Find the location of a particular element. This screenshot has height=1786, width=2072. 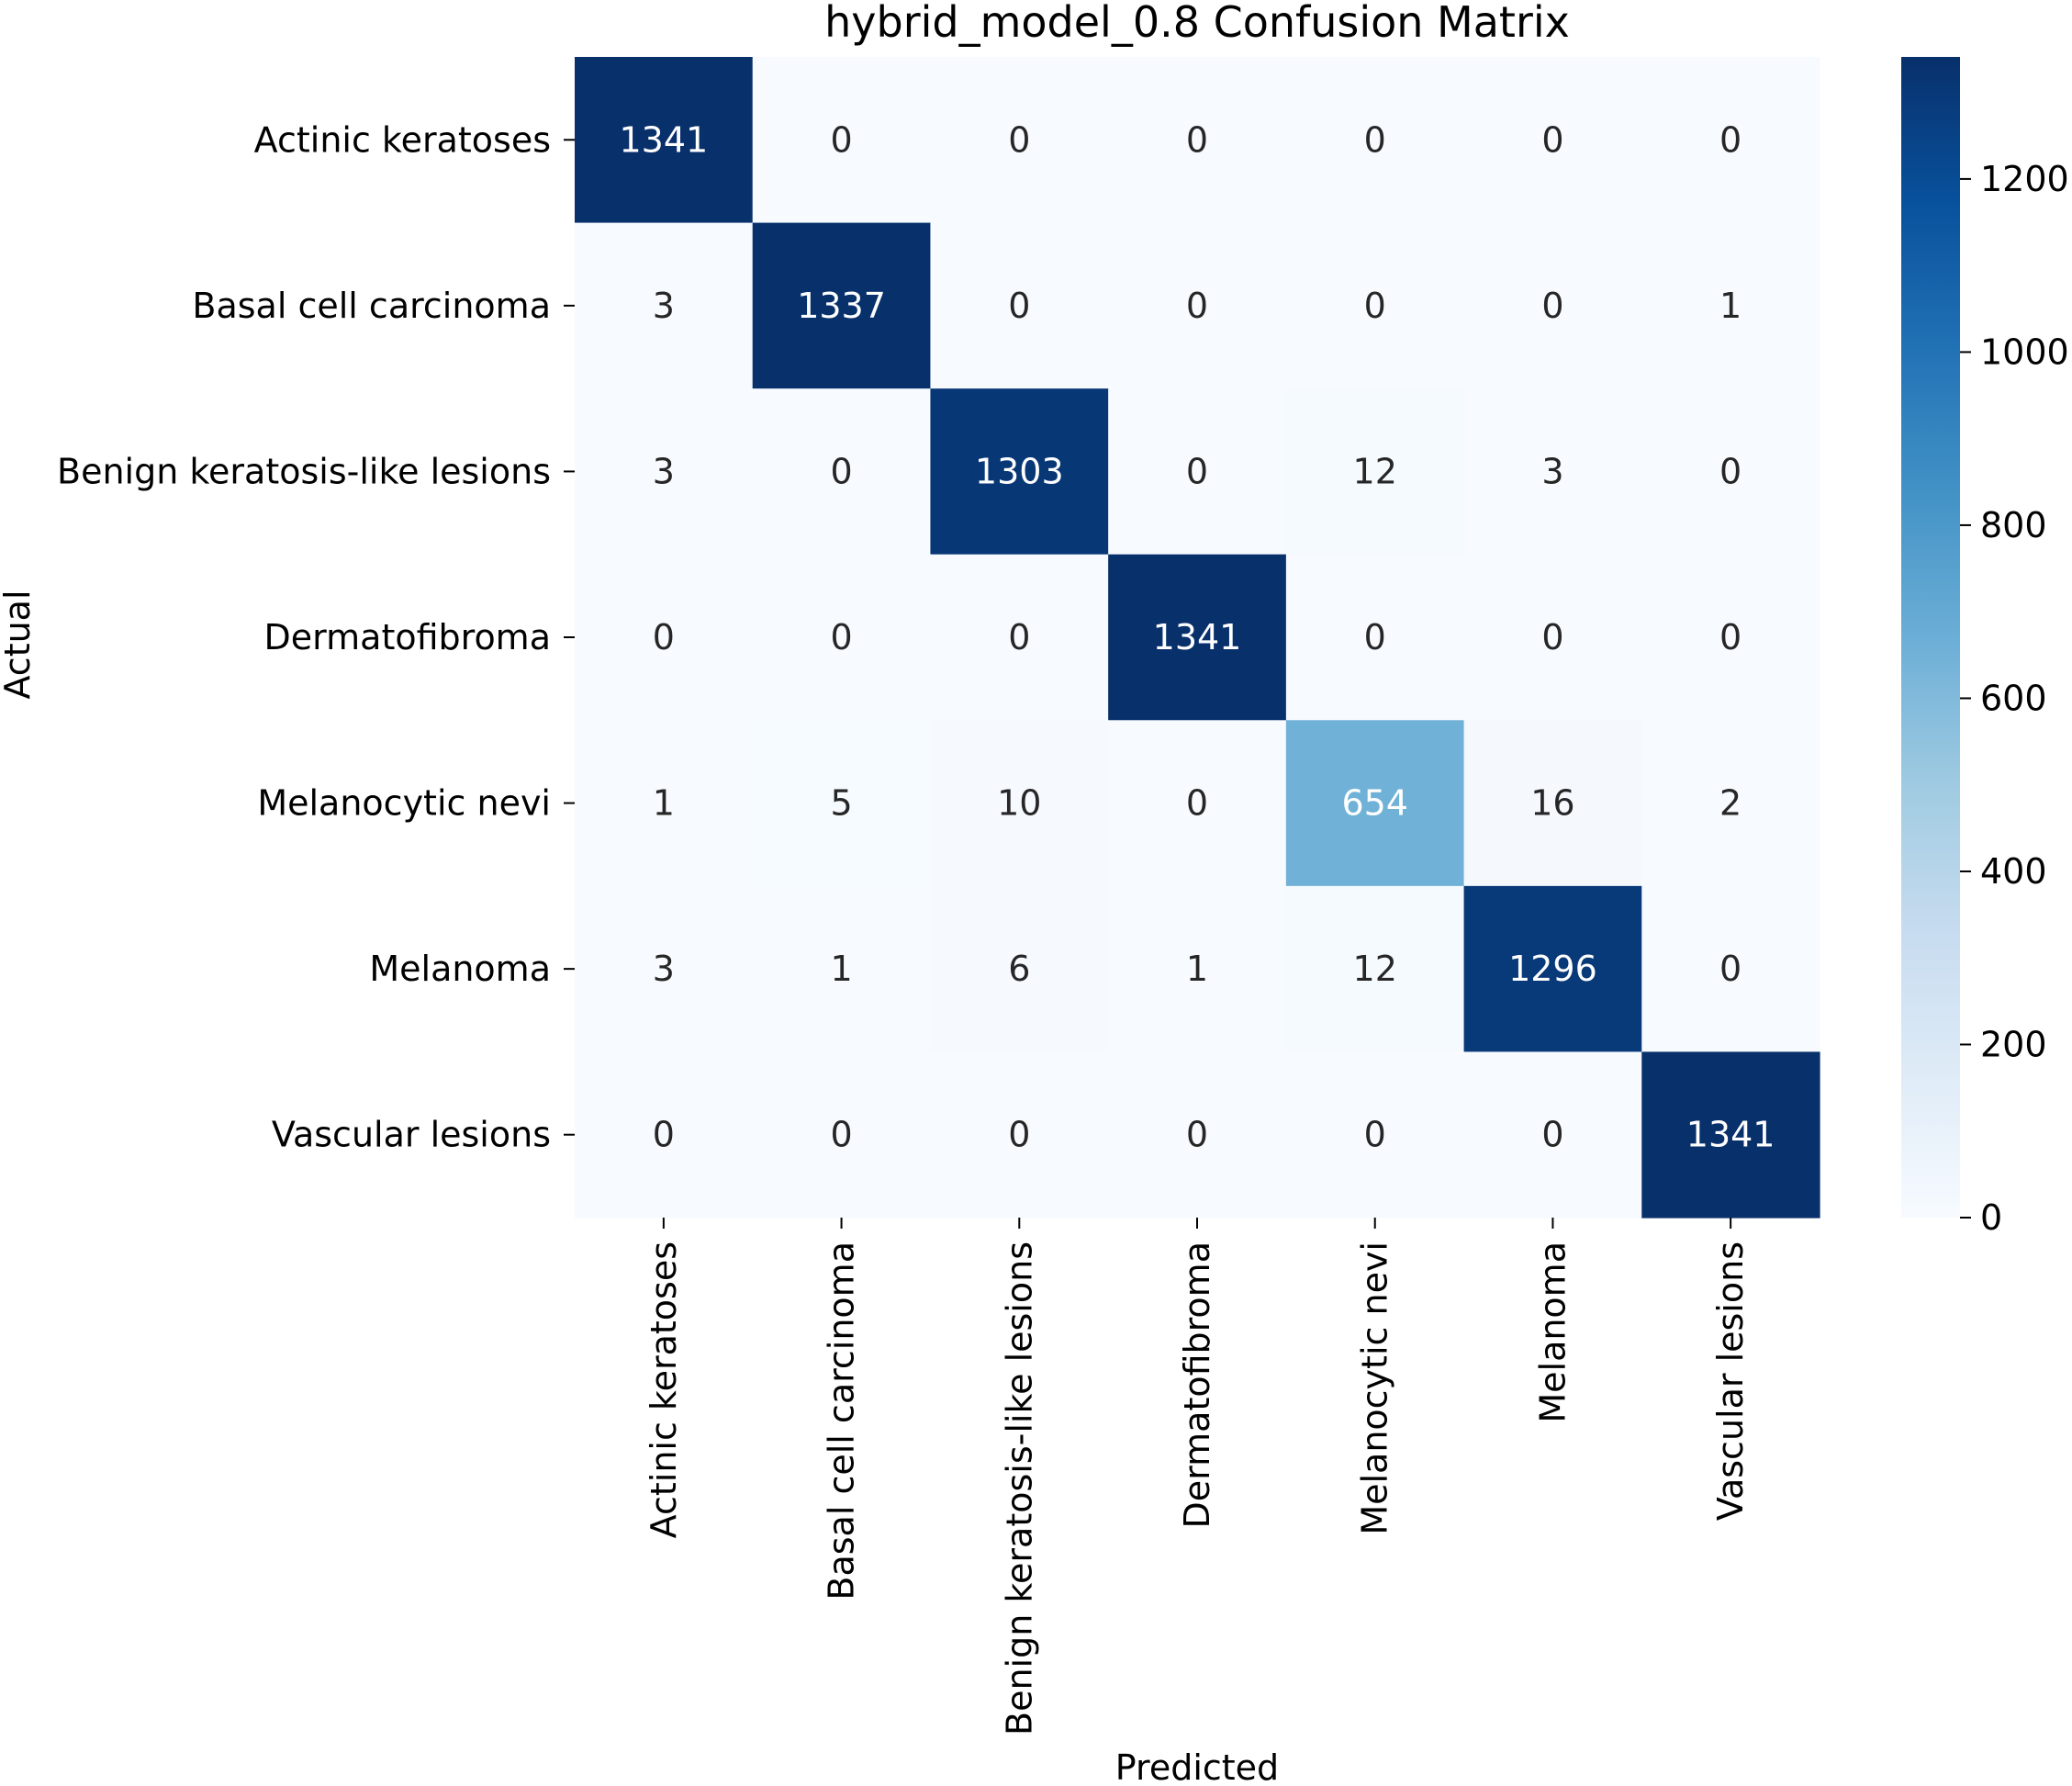

cell-value-label: 5 is located at coordinates (841, 803).